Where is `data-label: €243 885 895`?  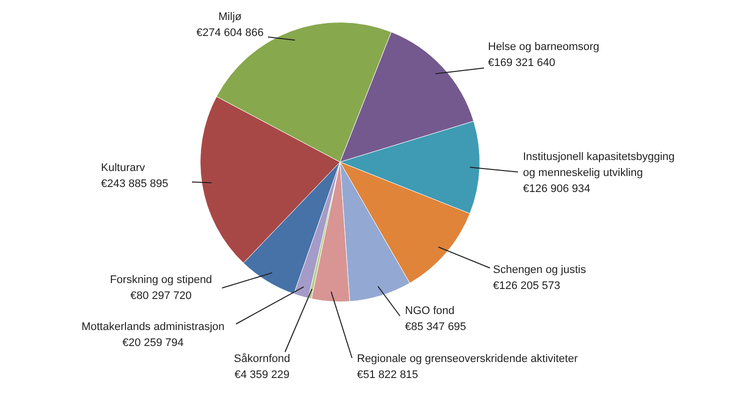
data-label: €243 885 895 is located at coordinates (134, 184).